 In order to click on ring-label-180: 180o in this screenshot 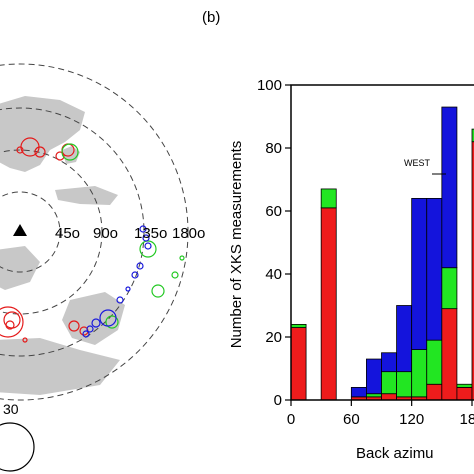, I will do `click(188, 233)`.